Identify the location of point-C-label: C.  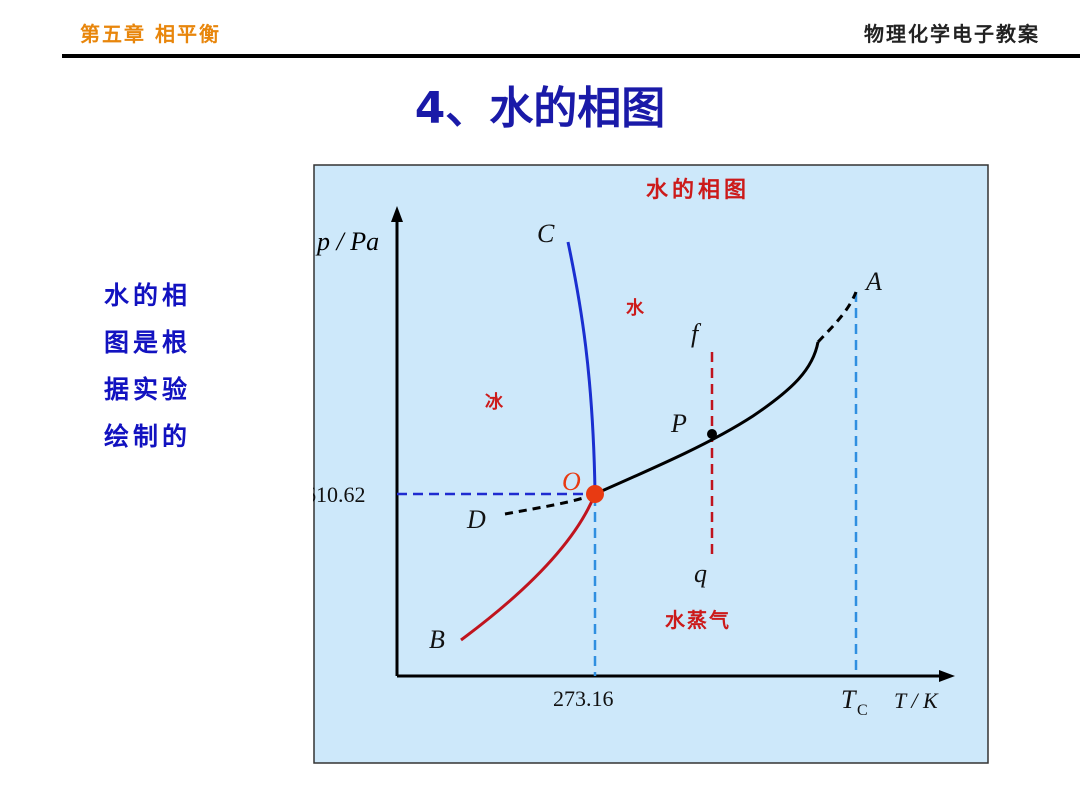
(546, 233).